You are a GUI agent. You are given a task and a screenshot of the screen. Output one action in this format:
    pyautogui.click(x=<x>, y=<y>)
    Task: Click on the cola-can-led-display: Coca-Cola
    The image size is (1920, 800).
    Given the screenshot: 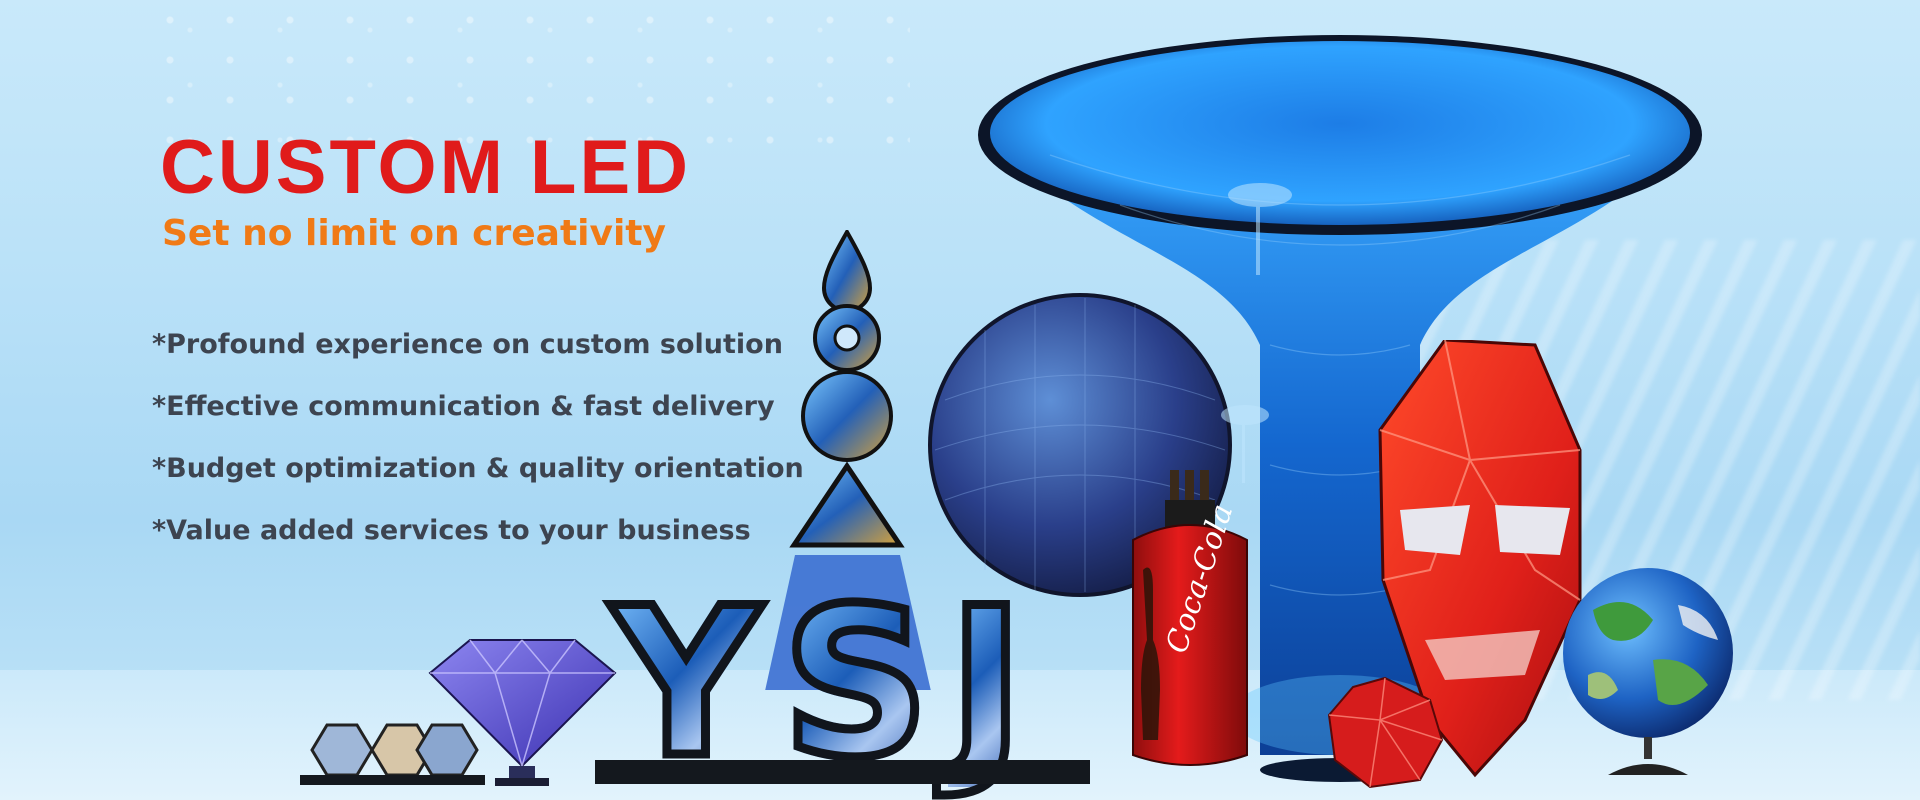 What is the action you would take?
    pyautogui.click(x=1190, y=625)
    